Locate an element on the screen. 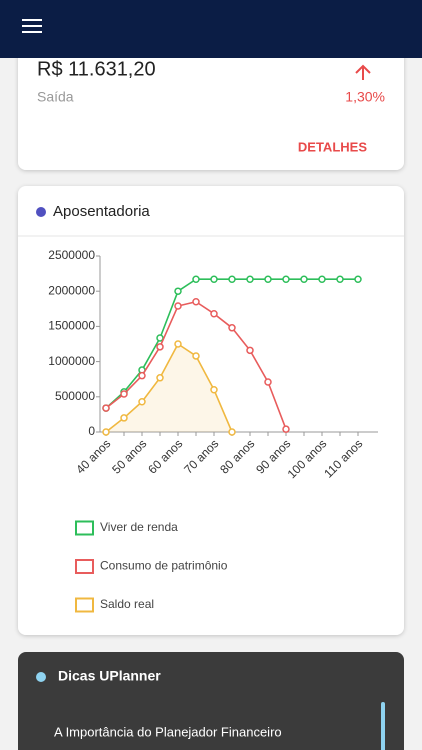  menu-button is located at coordinates (32, 26).